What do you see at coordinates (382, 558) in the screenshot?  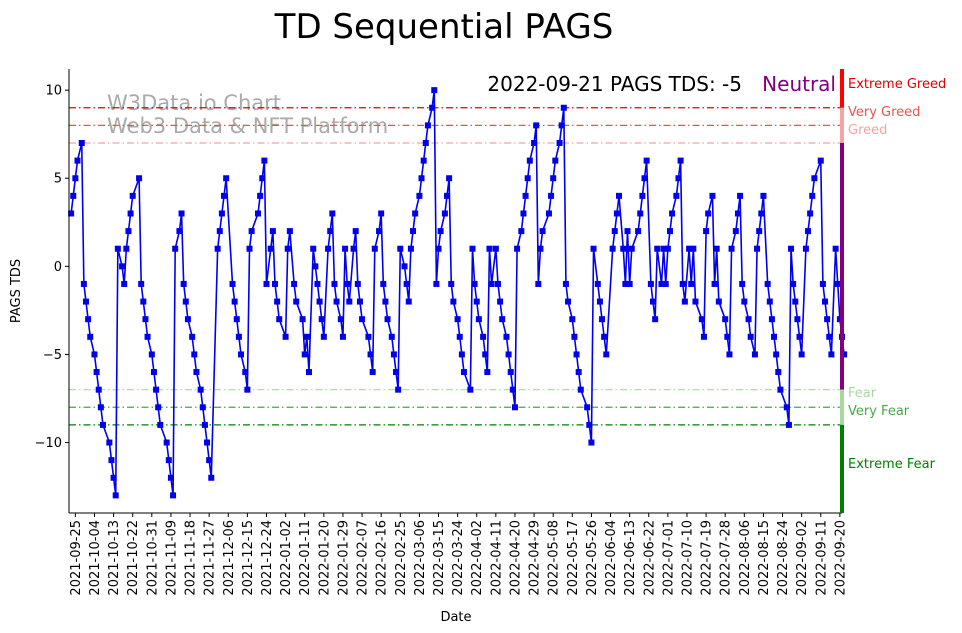 I see `x-tick-label: 2022-02-16` at bounding box center [382, 558].